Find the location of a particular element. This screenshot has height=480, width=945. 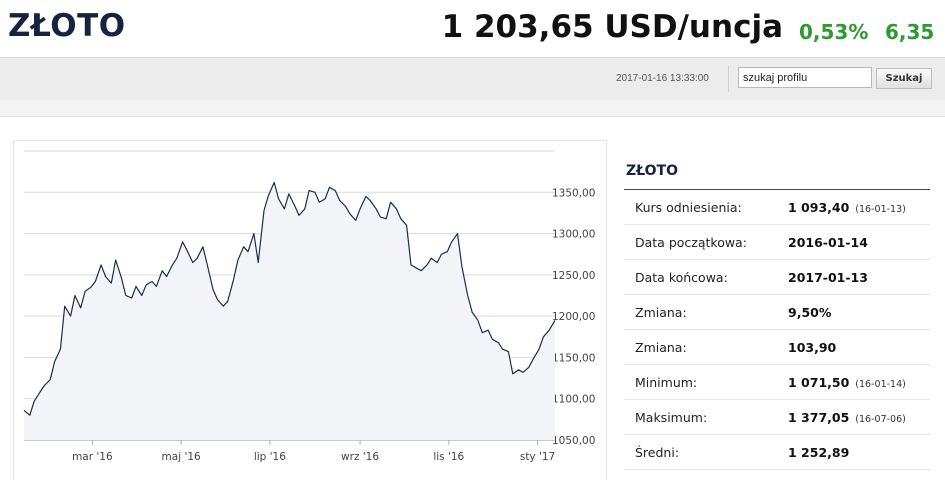

y-tick-label: 1250,00 is located at coordinates (573, 276).